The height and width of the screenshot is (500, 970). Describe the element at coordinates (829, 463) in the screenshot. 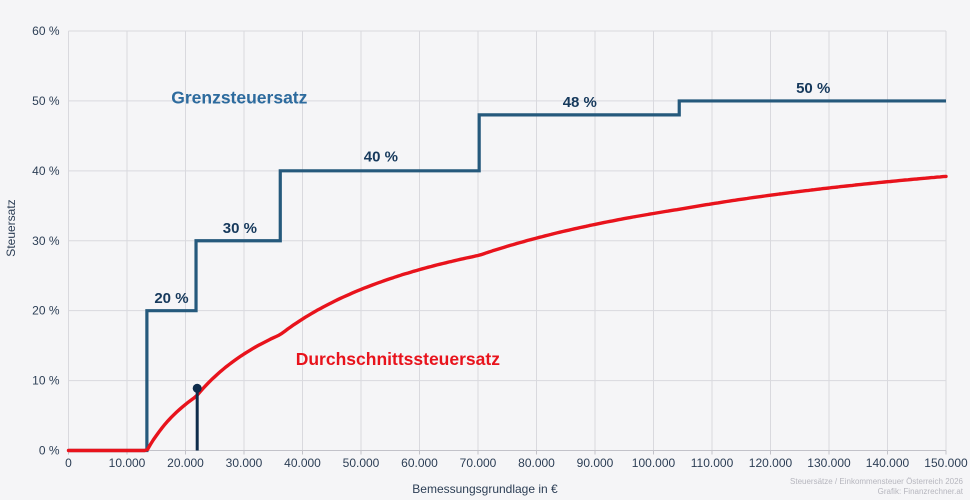

I see `x-tick-label: 130.000` at that location.